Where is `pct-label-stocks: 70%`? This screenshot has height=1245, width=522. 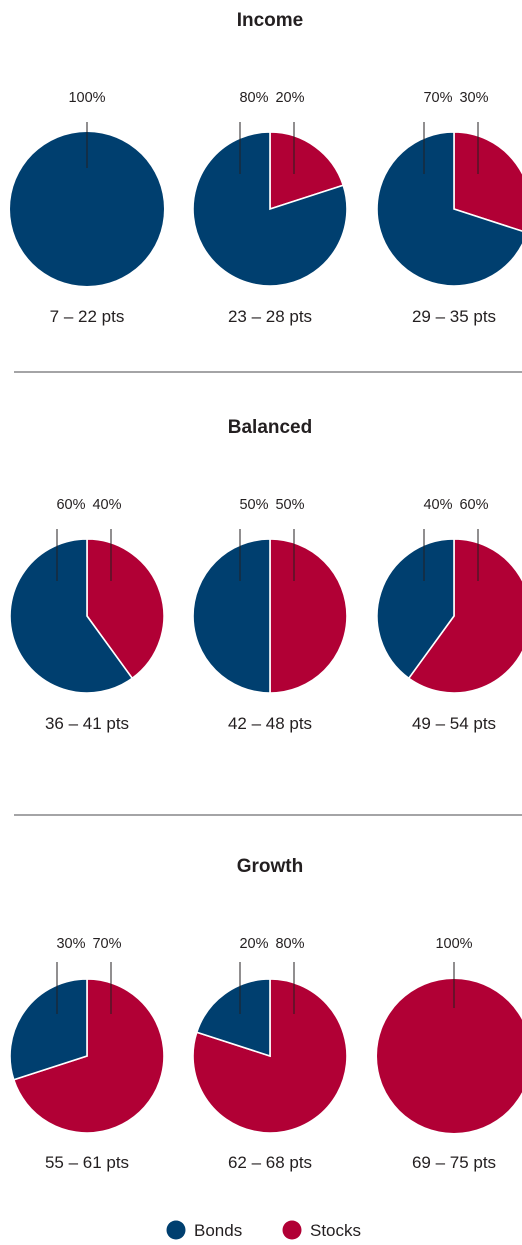
pct-label-stocks: 70% is located at coordinates (106, 944).